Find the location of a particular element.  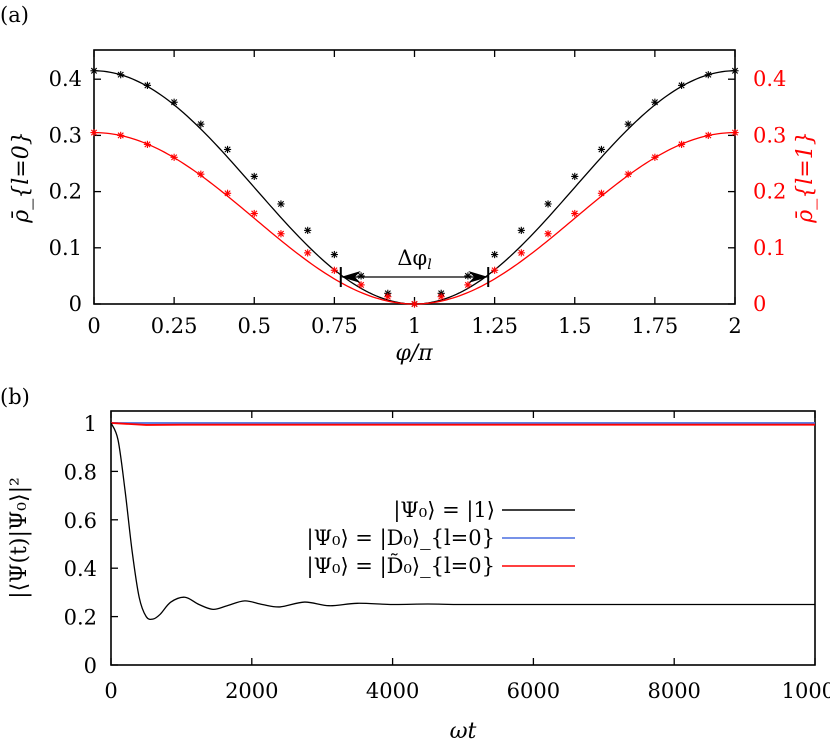

panel-label-b: (b) is located at coordinates (15, 397).